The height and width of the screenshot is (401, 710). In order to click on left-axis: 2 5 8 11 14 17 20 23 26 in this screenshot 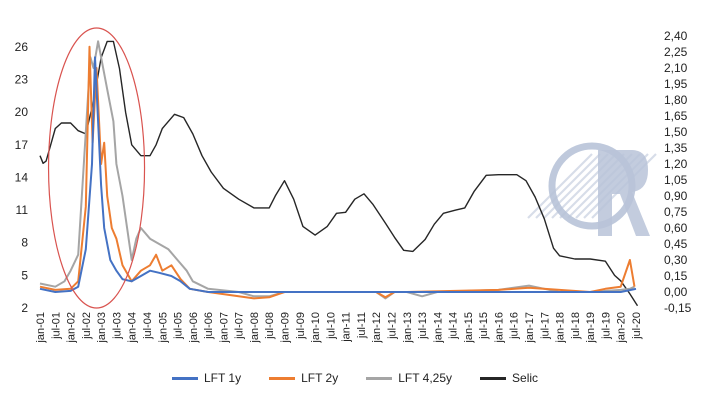, I will do `click(22, 177)`.